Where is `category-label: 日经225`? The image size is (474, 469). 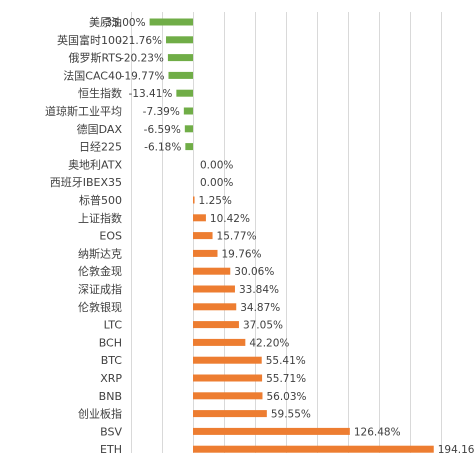
category-label: 日经225 is located at coordinates (100, 147).